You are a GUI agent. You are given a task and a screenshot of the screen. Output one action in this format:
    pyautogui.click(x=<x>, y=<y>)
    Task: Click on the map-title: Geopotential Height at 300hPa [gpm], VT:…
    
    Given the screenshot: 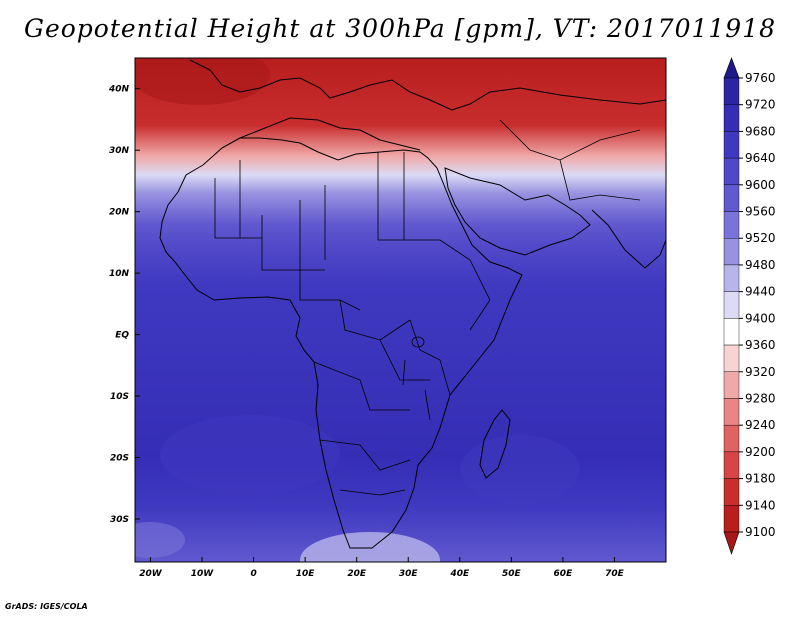 What is the action you would take?
    pyautogui.click(x=400, y=28)
    